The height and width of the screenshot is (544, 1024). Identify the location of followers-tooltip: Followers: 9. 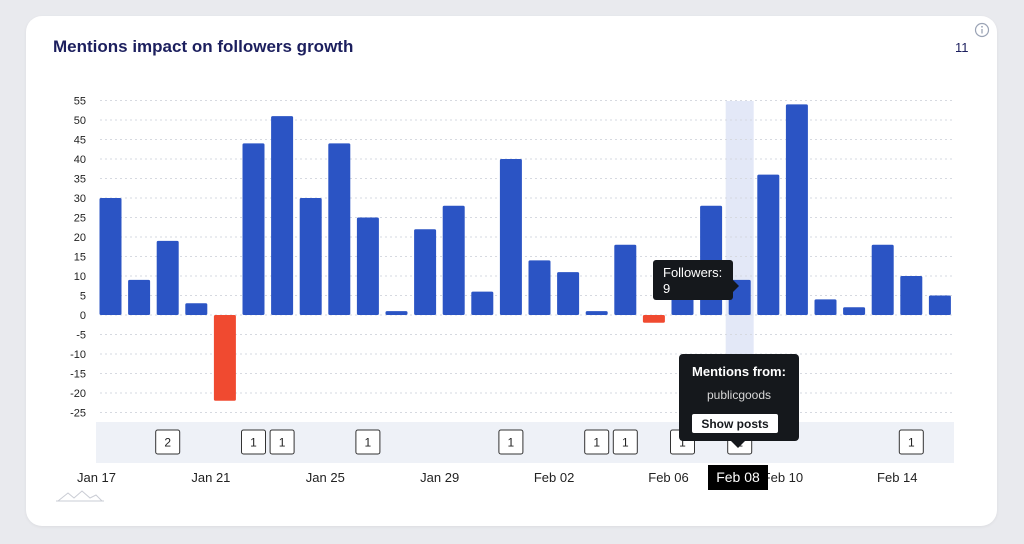
(696, 280).